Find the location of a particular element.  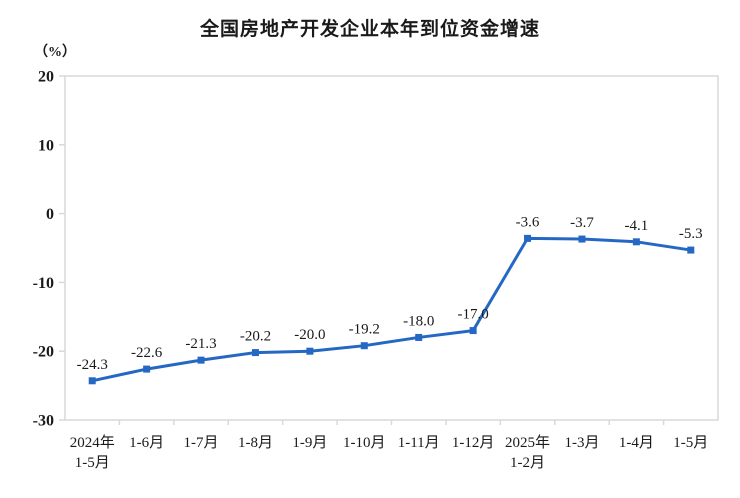

x-axis-label: 1-6月 is located at coordinates (146, 443).